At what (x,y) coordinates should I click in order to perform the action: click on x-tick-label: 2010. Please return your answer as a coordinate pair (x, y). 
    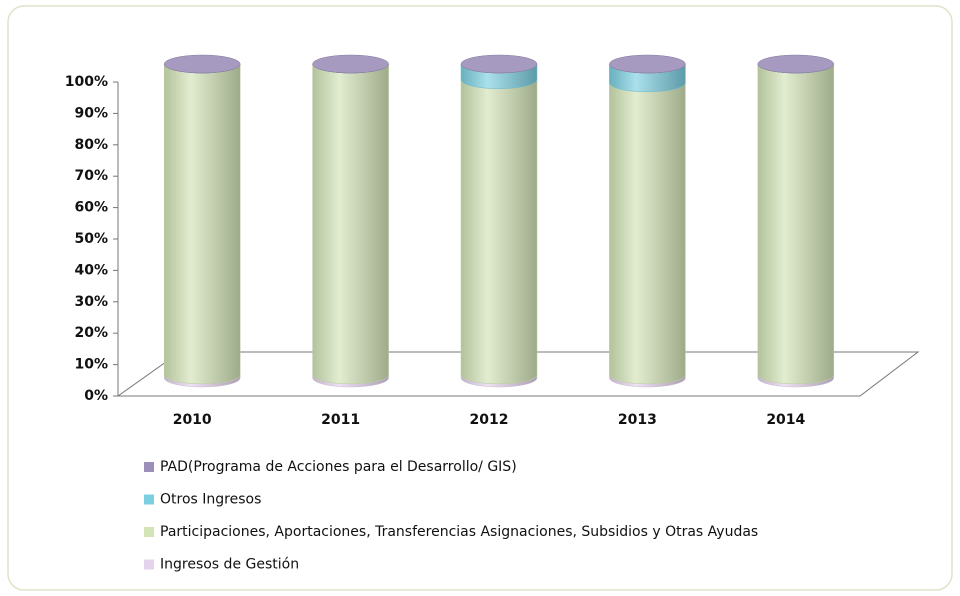
    Looking at the image, I should click on (192, 420).